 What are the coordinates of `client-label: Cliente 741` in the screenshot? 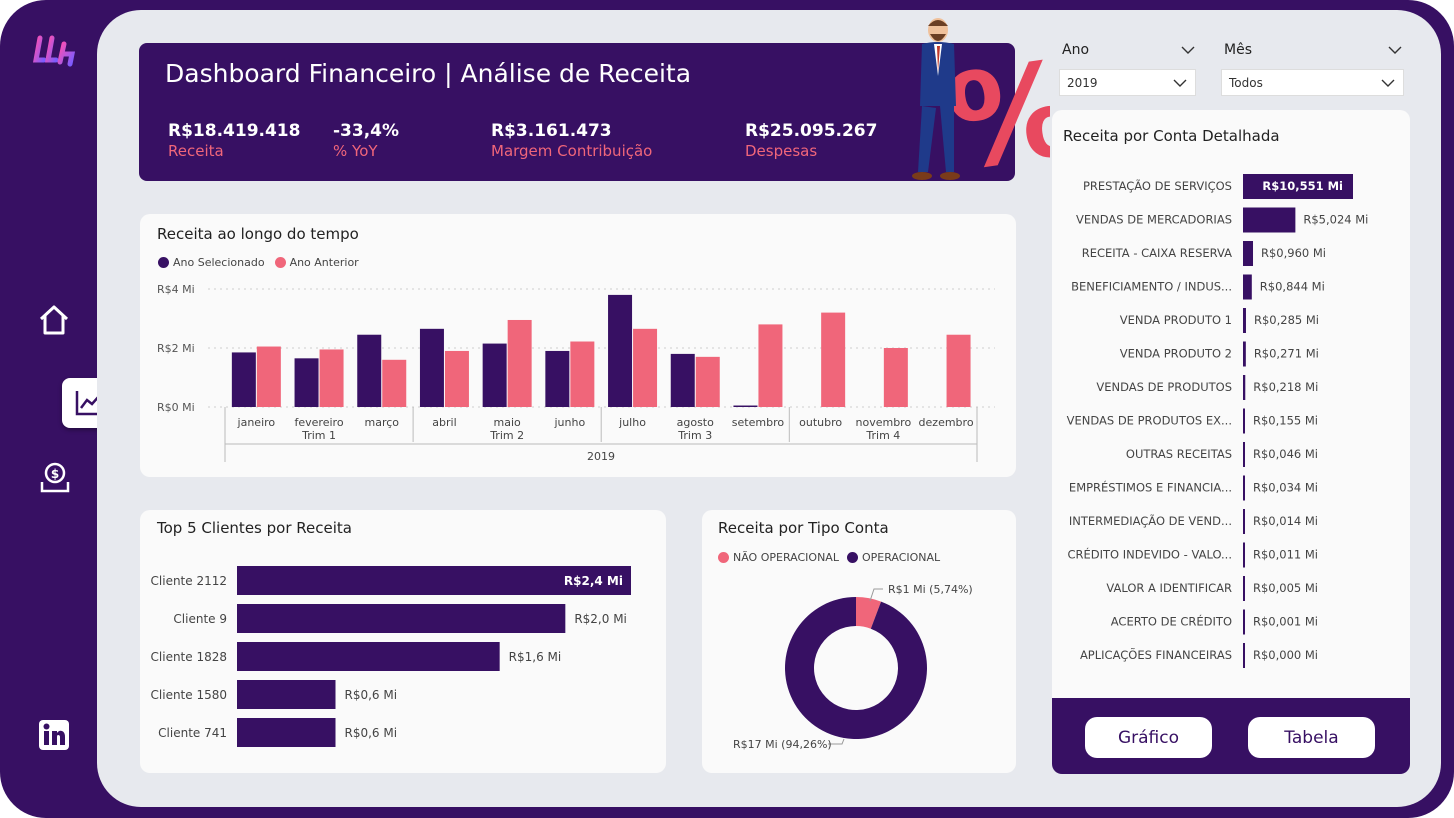 It's located at (192, 733).